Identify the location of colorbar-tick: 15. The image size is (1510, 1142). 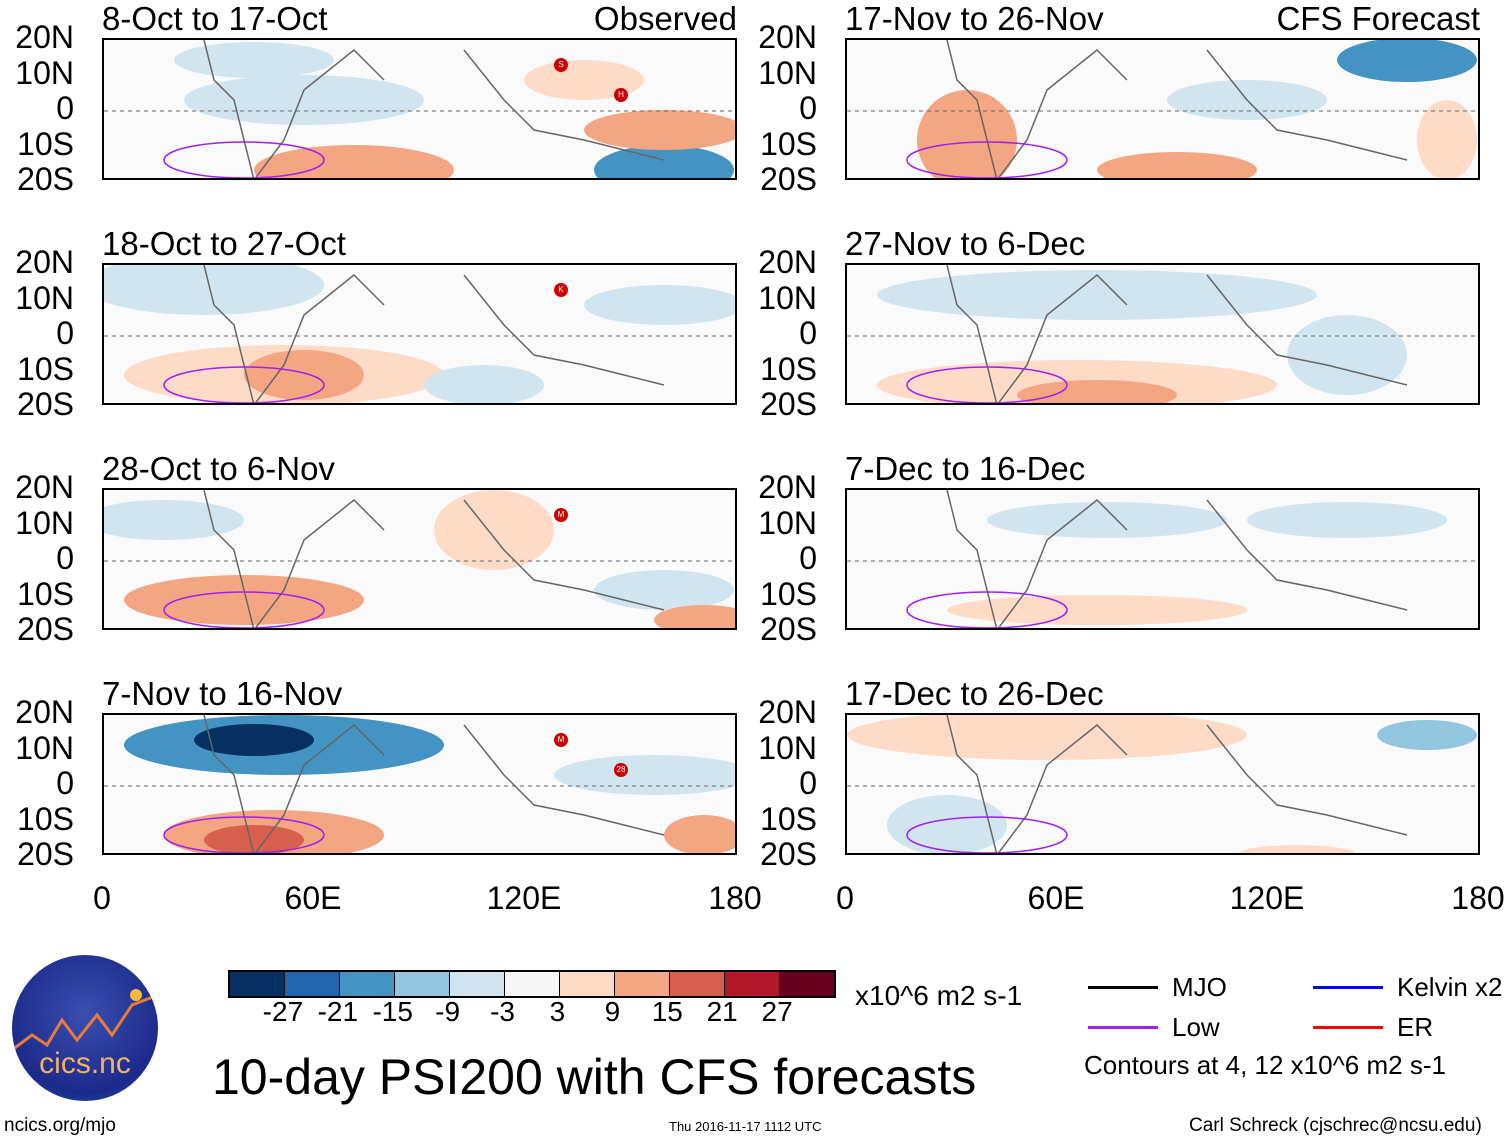
(667, 1011).